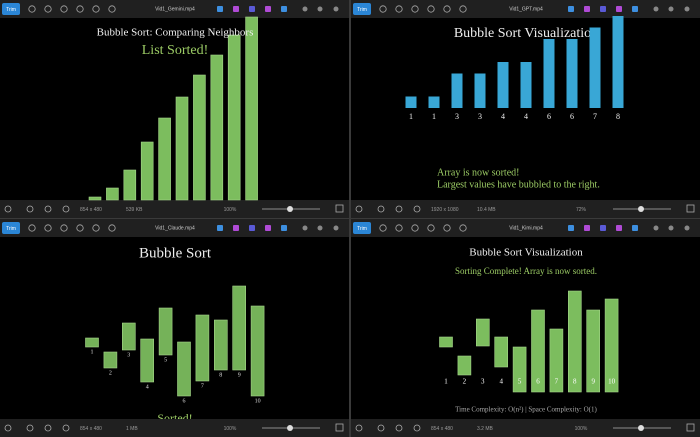  I want to click on bar-label: 7, so click(202, 386).